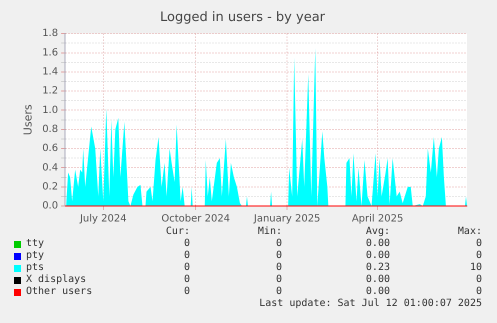 This screenshot has width=497, height=323. Describe the element at coordinates (56, 279) in the screenshot. I see `legend-label: X displays` at that location.